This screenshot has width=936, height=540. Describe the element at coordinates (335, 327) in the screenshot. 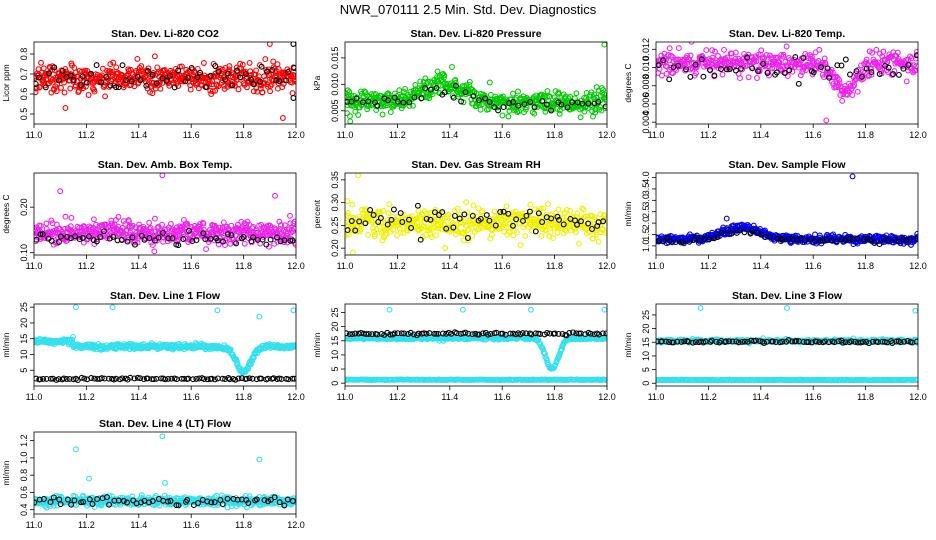

I see `y-tick-label: 20` at that location.